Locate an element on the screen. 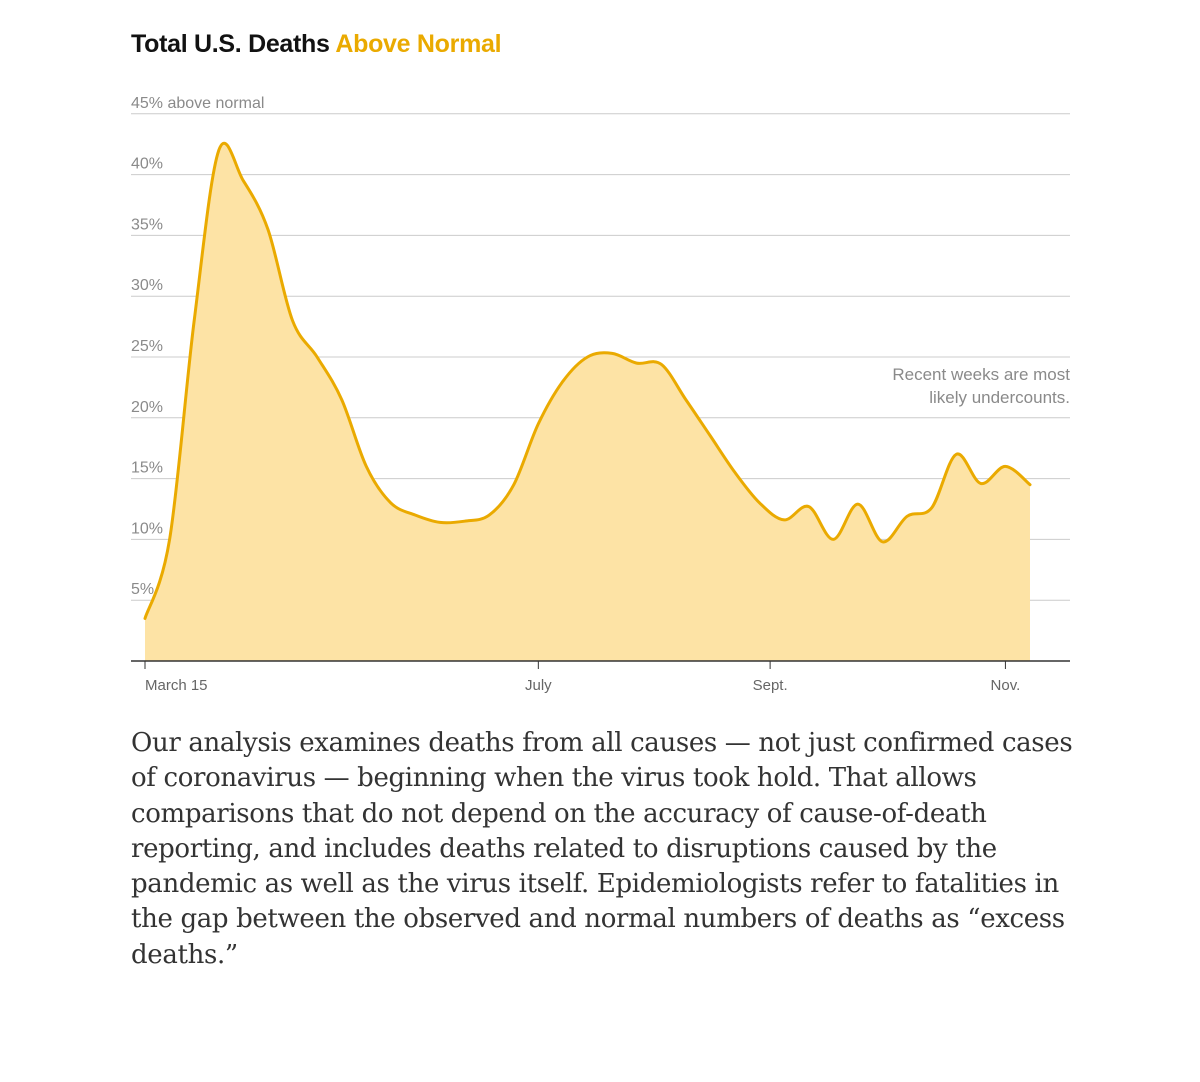 The image size is (1200, 1082). y-tick-label-40: 40% is located at coordinates (147, 164).